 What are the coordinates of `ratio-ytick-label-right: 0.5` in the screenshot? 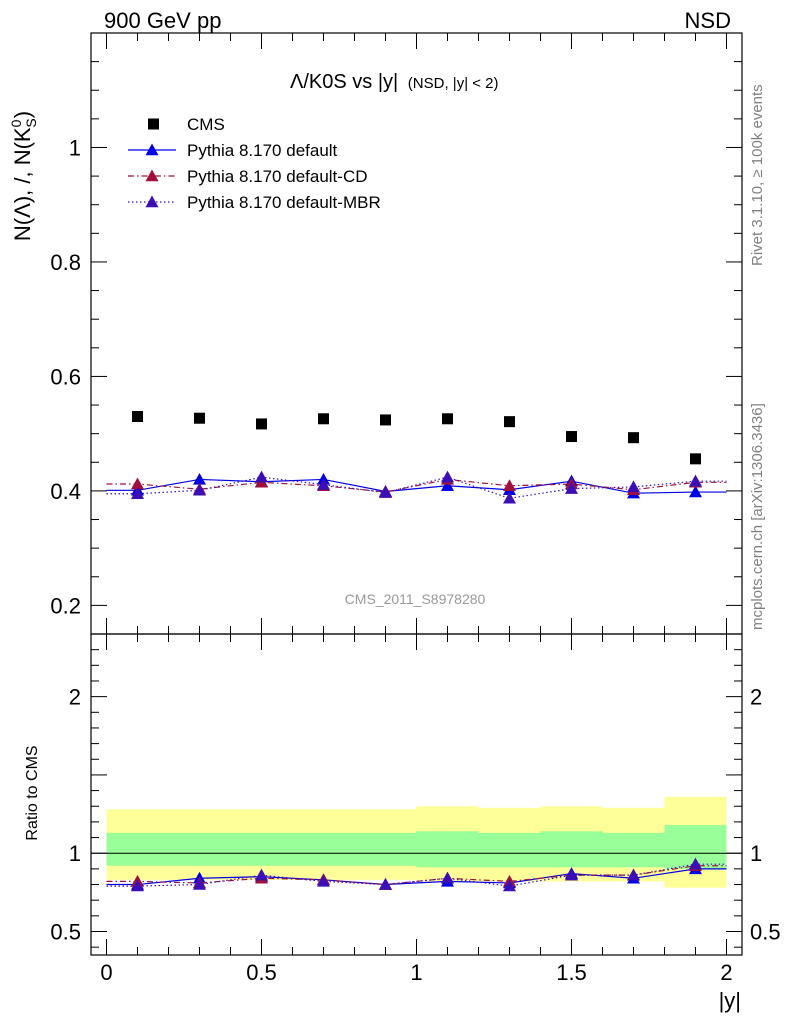 It's located at (765, 932).